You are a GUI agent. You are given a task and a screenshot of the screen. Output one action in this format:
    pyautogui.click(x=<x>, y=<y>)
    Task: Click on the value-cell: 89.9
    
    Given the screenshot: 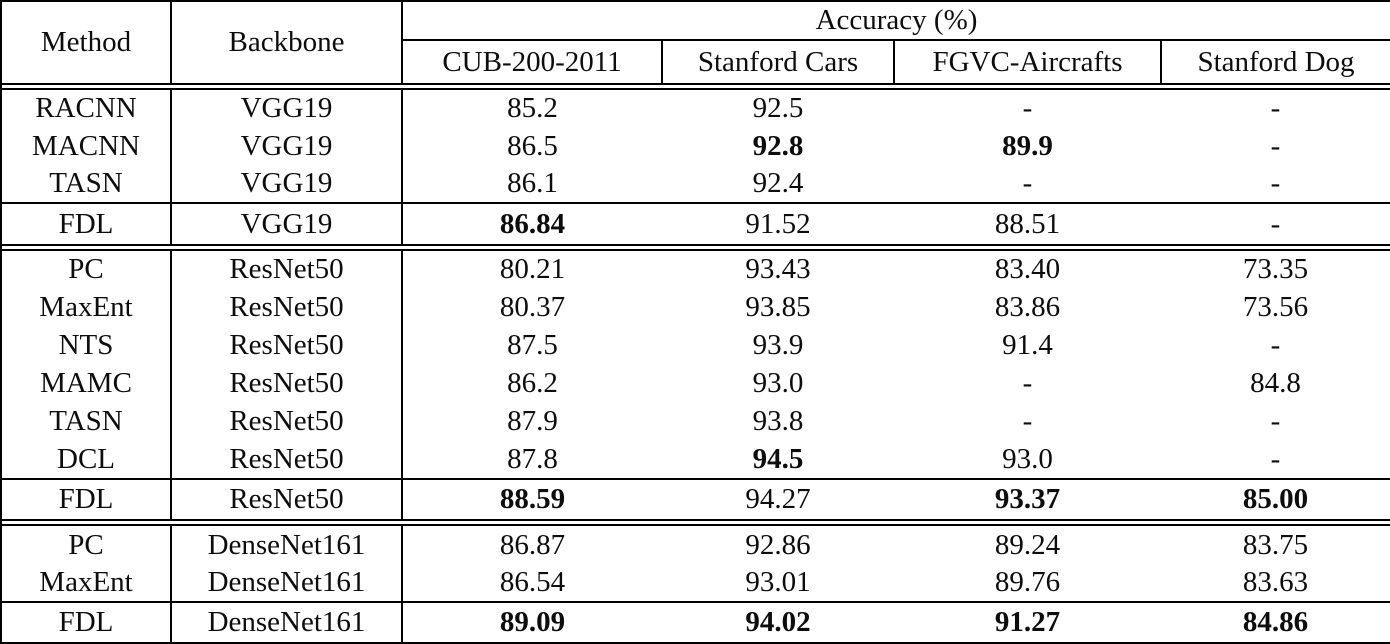 What is the action you would take?
    pyautogui.click(x=1027, y=145)
    